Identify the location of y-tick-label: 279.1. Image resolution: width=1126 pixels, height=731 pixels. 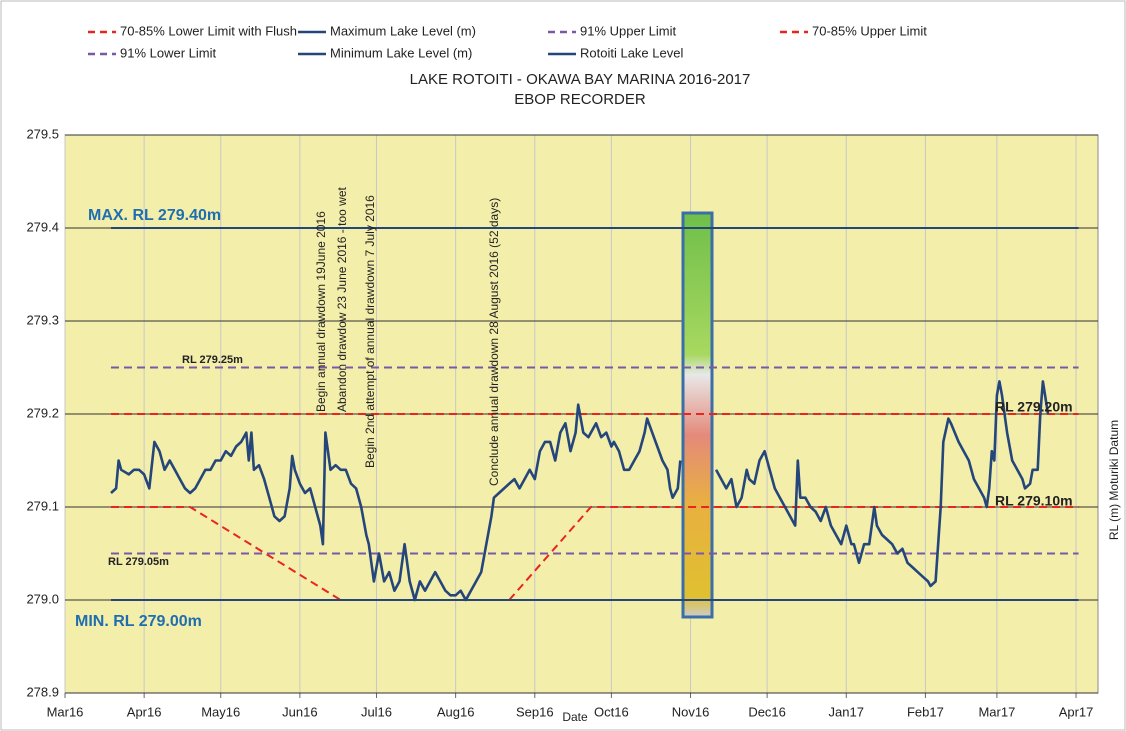
(42, 505).